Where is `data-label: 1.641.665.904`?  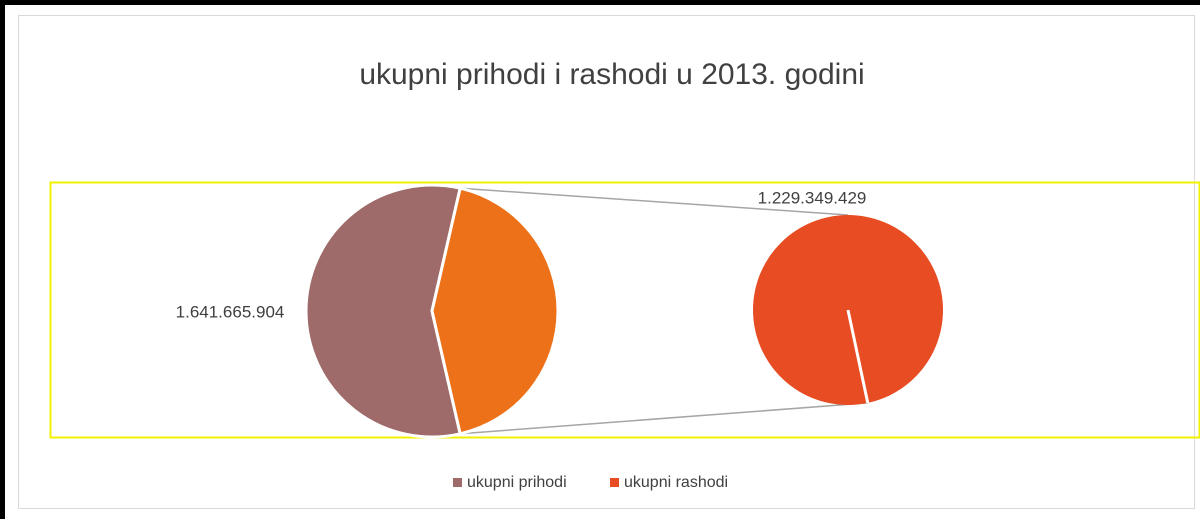 data-label: 1.641.665.904 is located at coordinates (230, 311).